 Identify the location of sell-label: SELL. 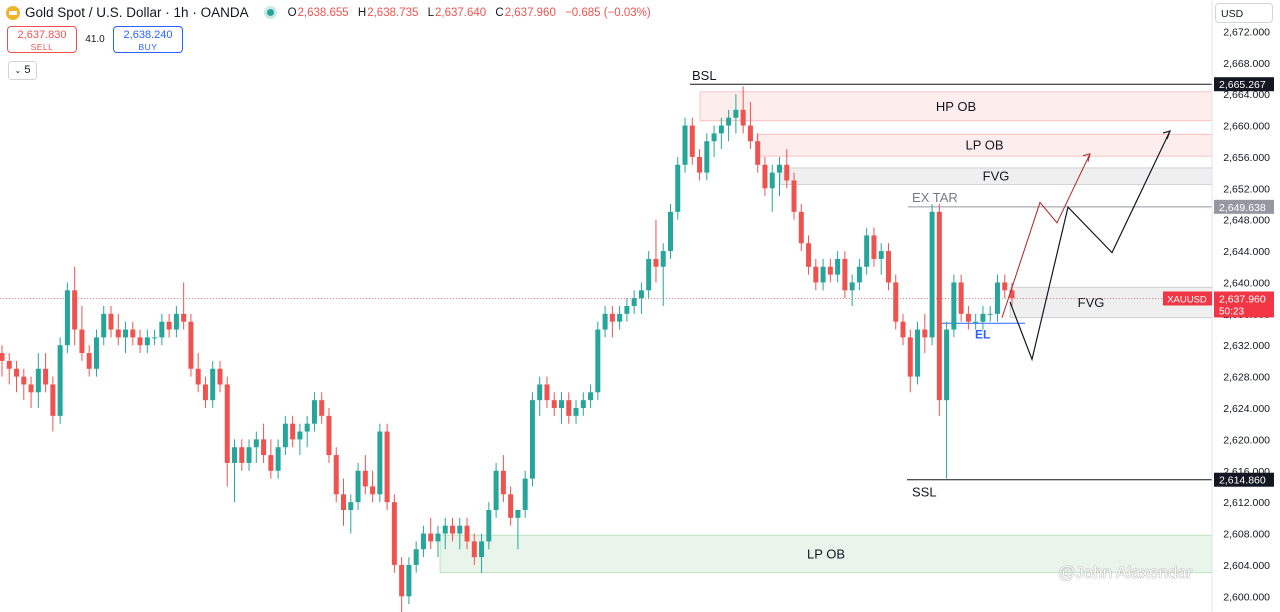
(42, 47).